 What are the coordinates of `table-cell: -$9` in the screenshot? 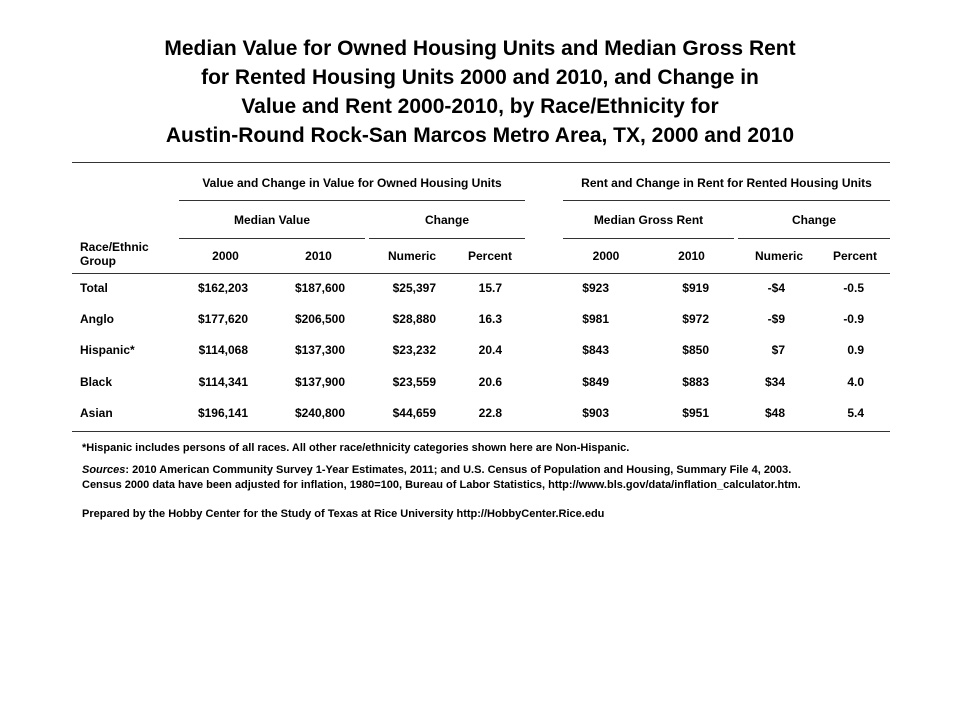 It's located at (776, 319).